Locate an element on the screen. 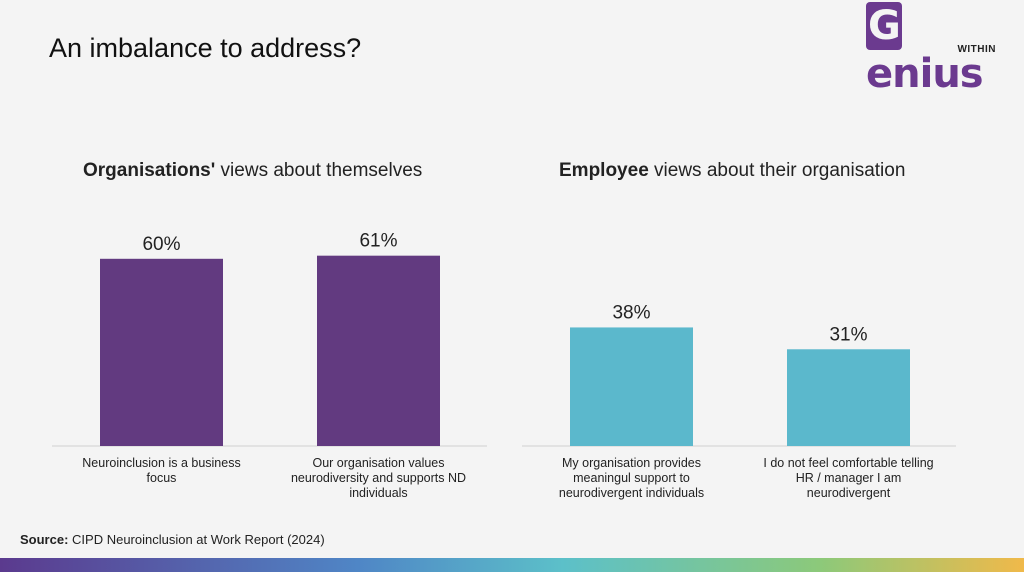 This screenshot has width=1024, height=572. left-category-label-1: Neuroinclusion is a business focus is located at coordinates (161, 470).